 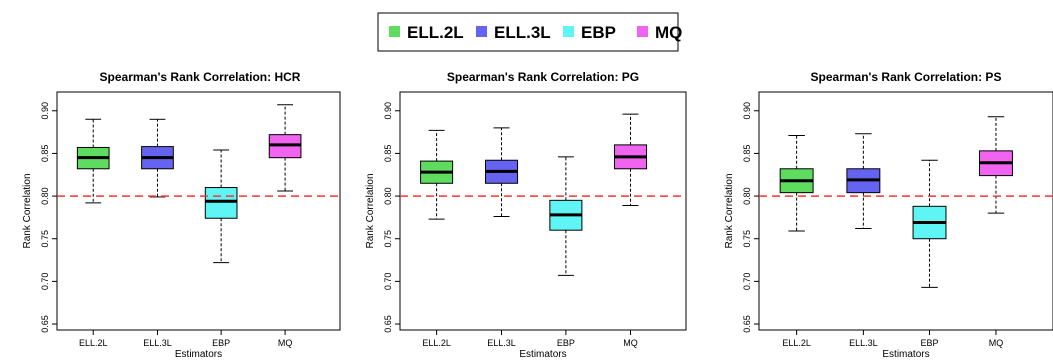 What do you see at coordinates (668, 32) in the screenshot?
I see `legend-label: MQ` at bounding box center [668, 32].